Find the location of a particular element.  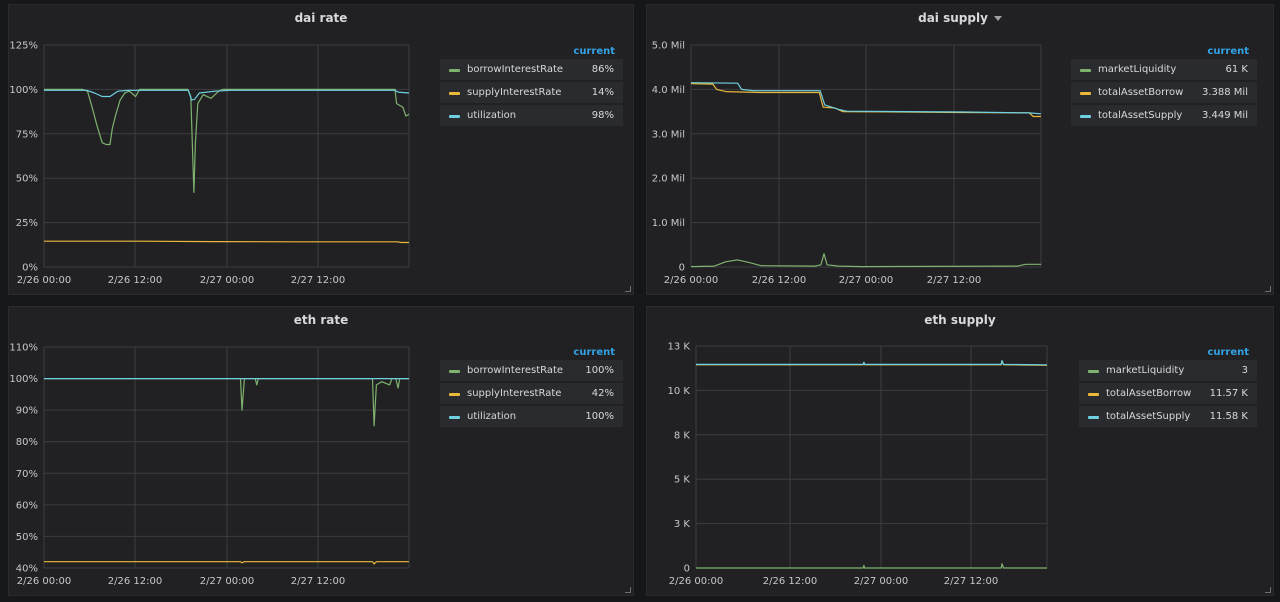

y-tick-label: 3 K is located at coordinates (682, 524).